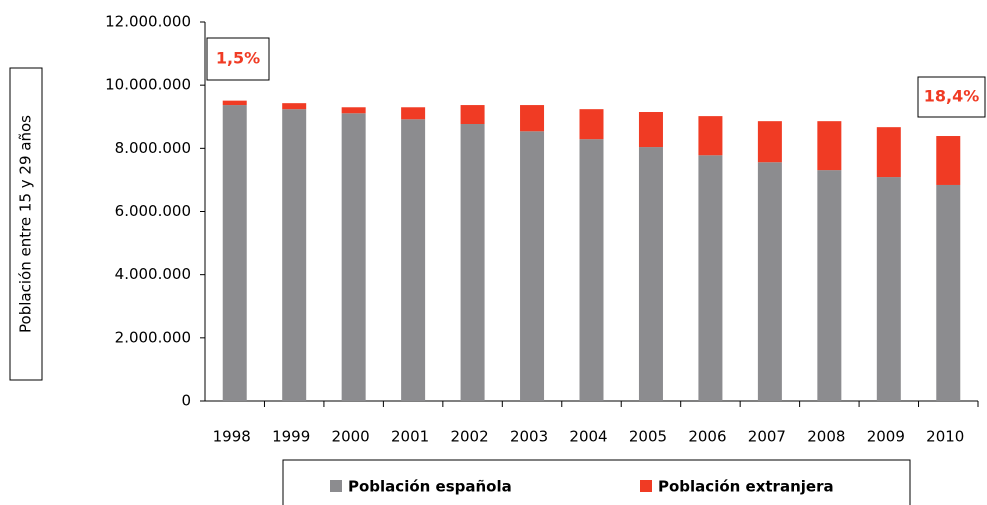 This screenshot has width=987, height=505. What do you see at coordinates (153, 274) in the screenshot?
I see `y-tick-label: 4.000.000` at bounding box center [153, 274].